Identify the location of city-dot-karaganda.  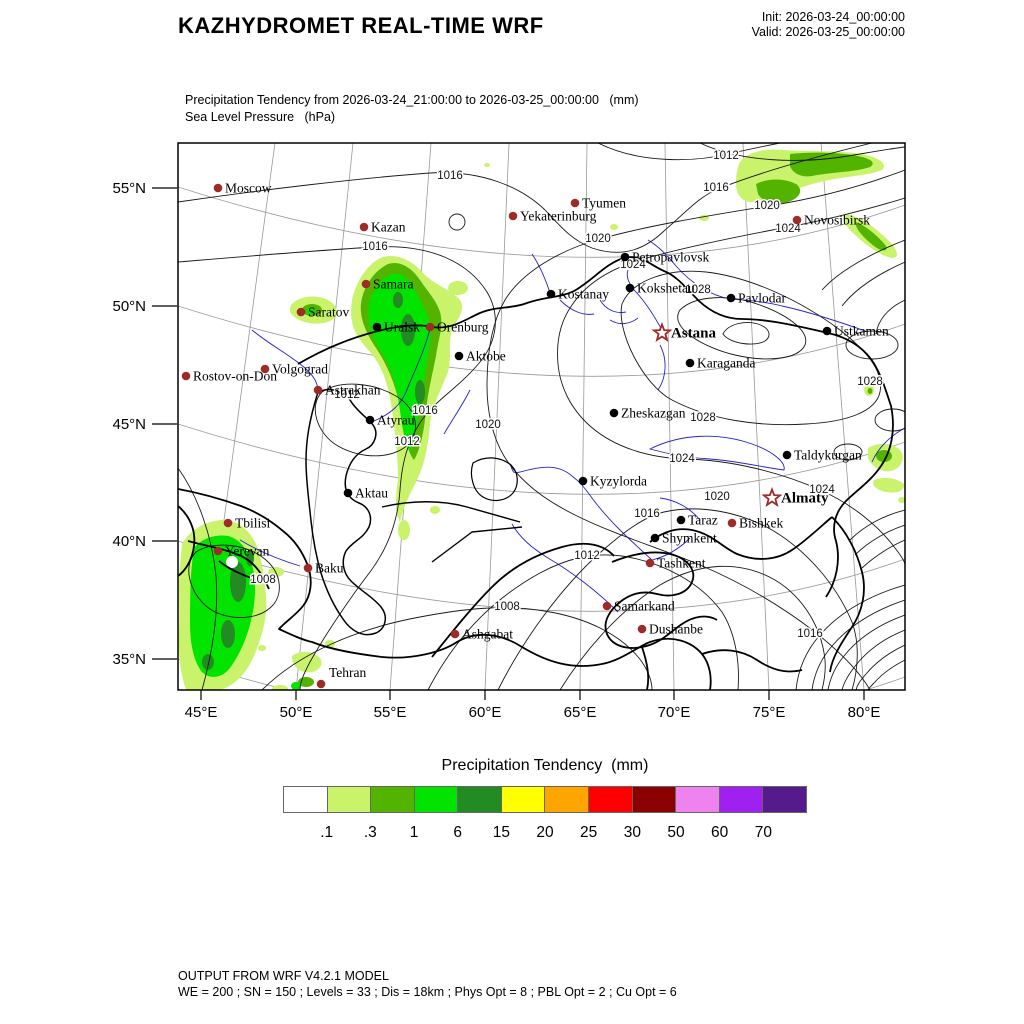
(690, 363).